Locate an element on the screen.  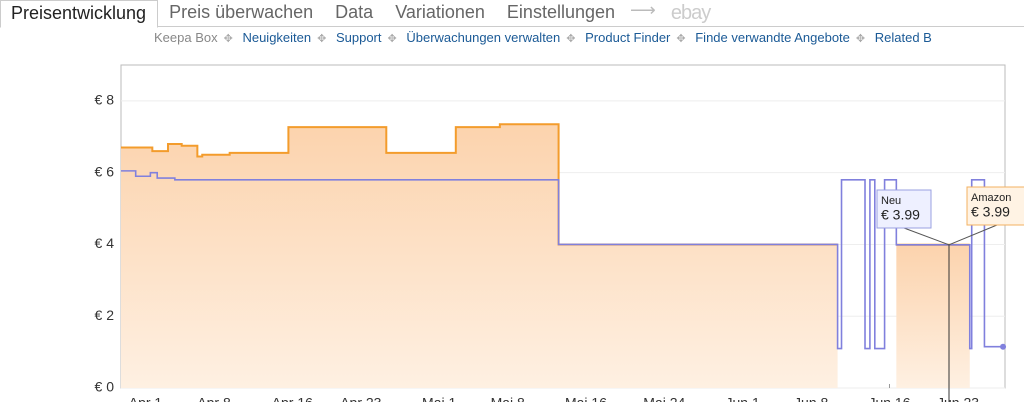
link: Finde verwandte Angebote is located at coordinates (772, 37).